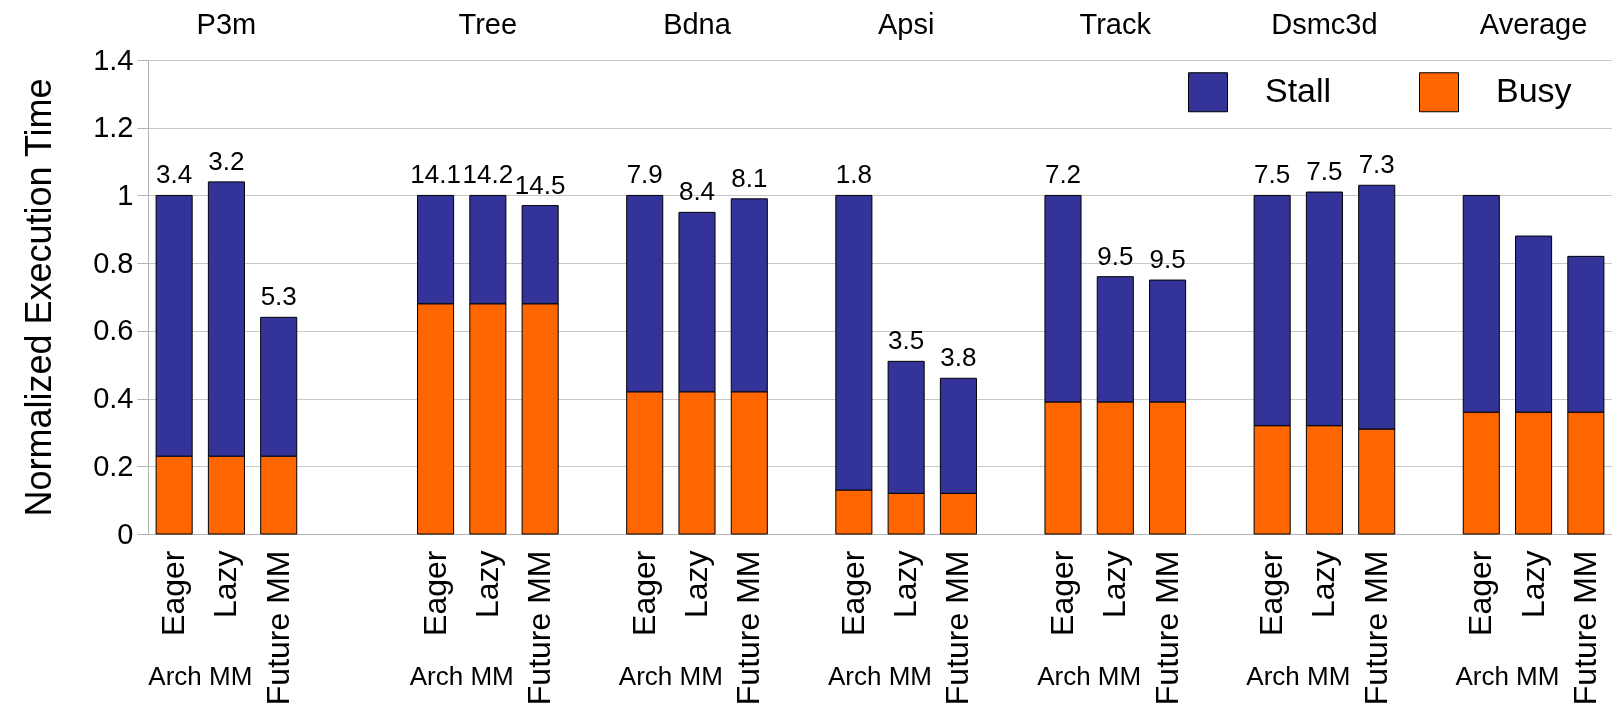  Describe the element at coordinates (749, 177) in the screenshot. I see `annotation: 8.1` at that location.